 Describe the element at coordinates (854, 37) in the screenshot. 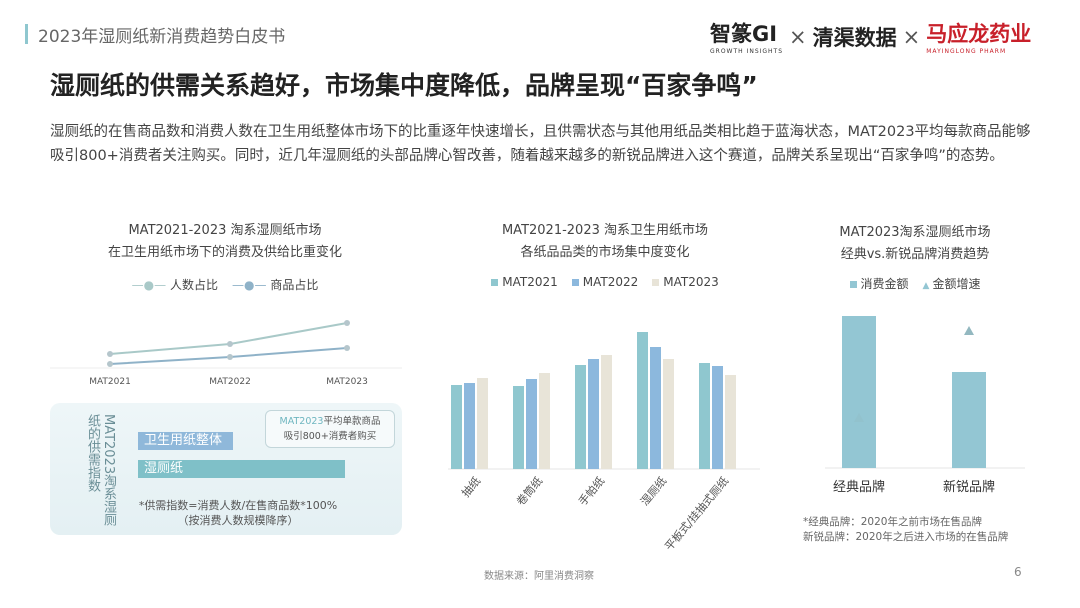

I see `qingqu-logo: 清渠数据` at that location.